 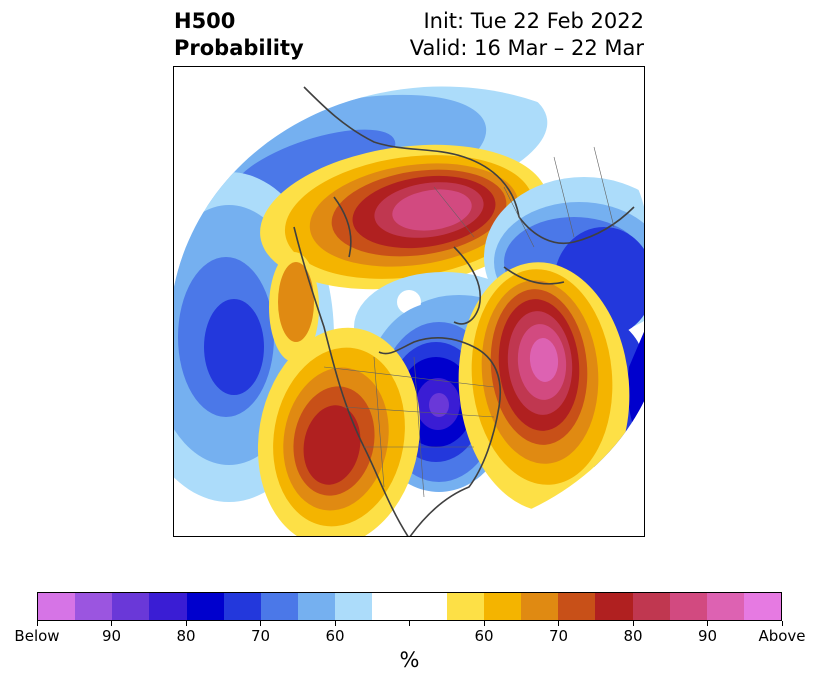 I want to click on colorbar, so click(x=409, y=606).